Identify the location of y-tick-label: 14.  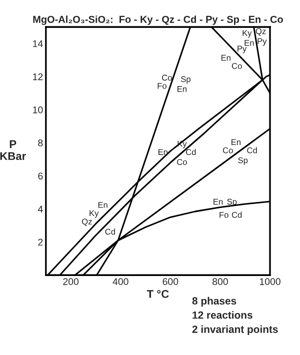
(38, 44).